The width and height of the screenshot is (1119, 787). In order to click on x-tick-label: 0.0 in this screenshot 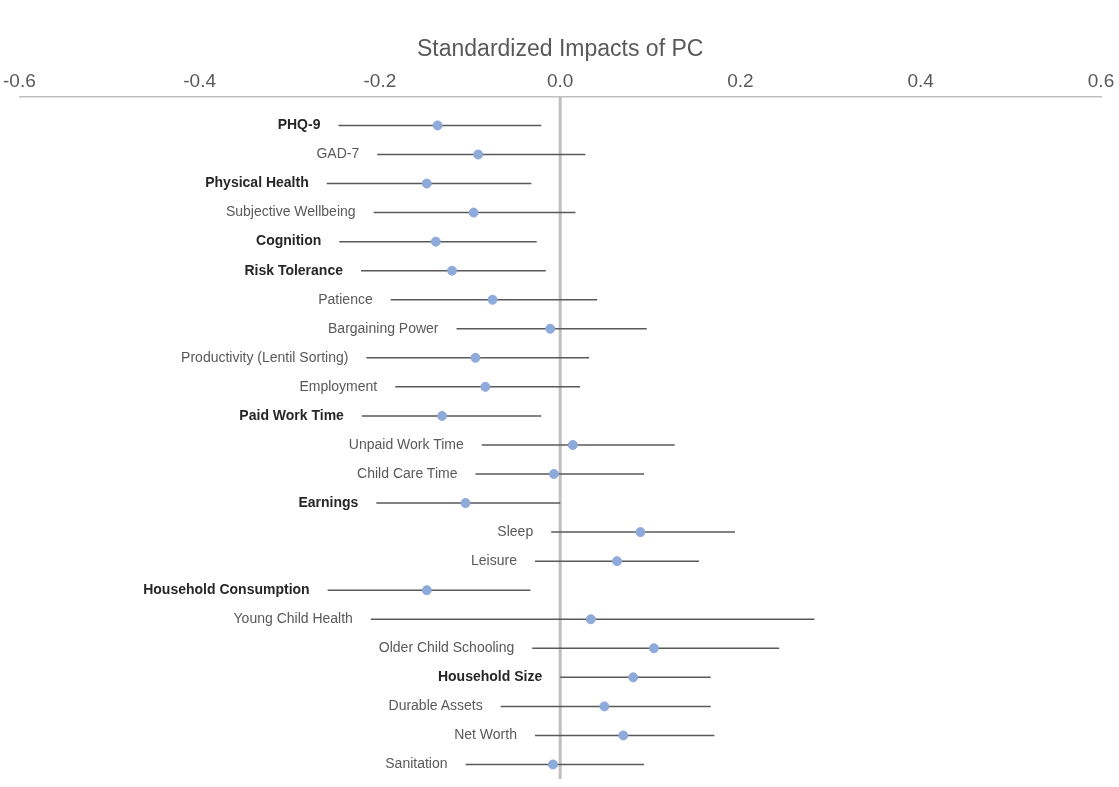, I will do `click(560, 81)`.